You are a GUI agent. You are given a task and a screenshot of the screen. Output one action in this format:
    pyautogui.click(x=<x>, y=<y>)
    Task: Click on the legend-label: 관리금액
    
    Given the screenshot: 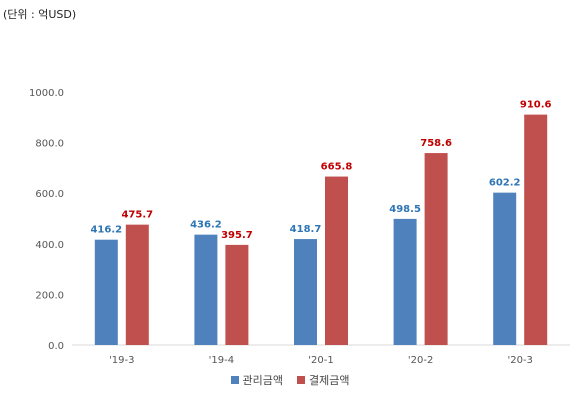 What is the action you would take?
    pyautogui.click(x=262, y=380)
    